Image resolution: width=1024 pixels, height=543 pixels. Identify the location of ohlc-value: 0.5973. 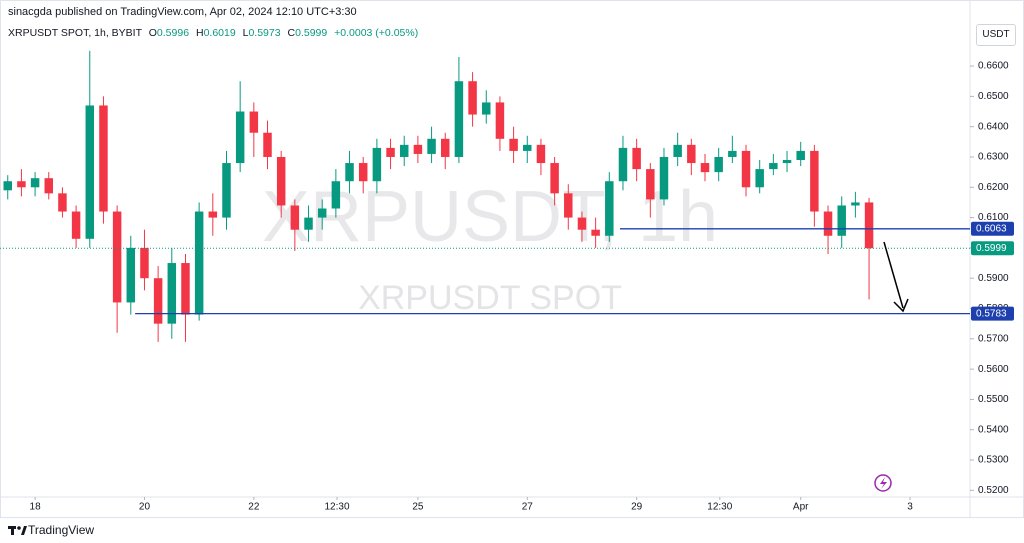
(264, 33).